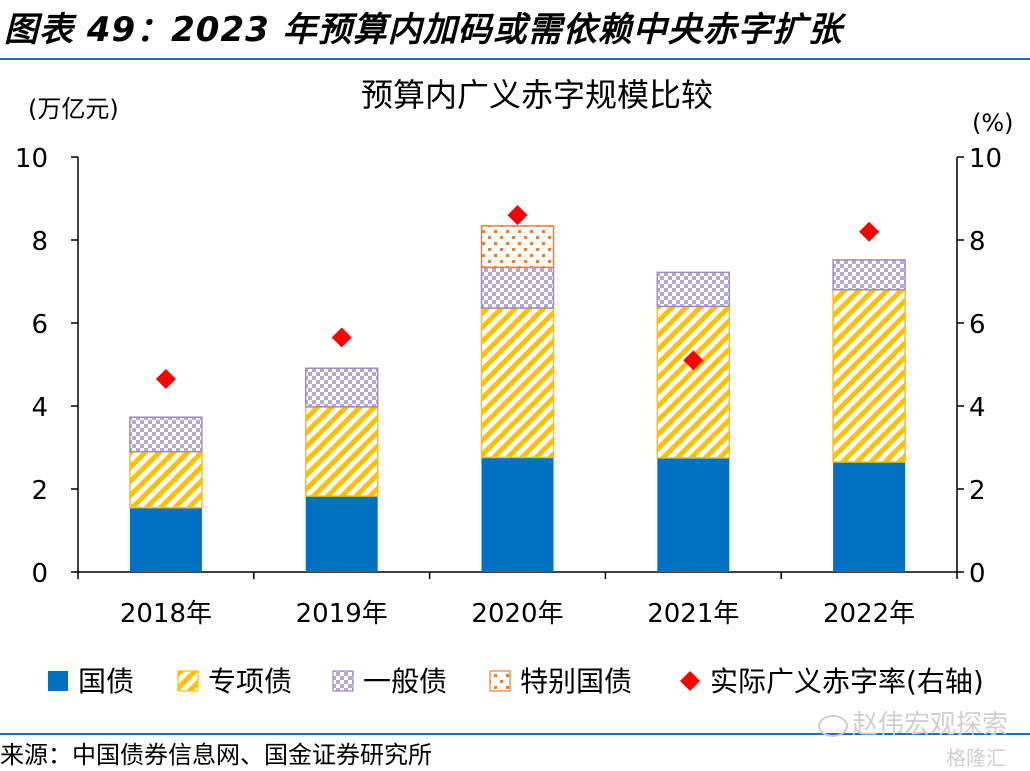 The width and height of the screenshot is (1030, 771). What do you see at coordinates (977, 325) in the screenshot?
I see `right-tick-label: 6` at bounding box center [977, 325].